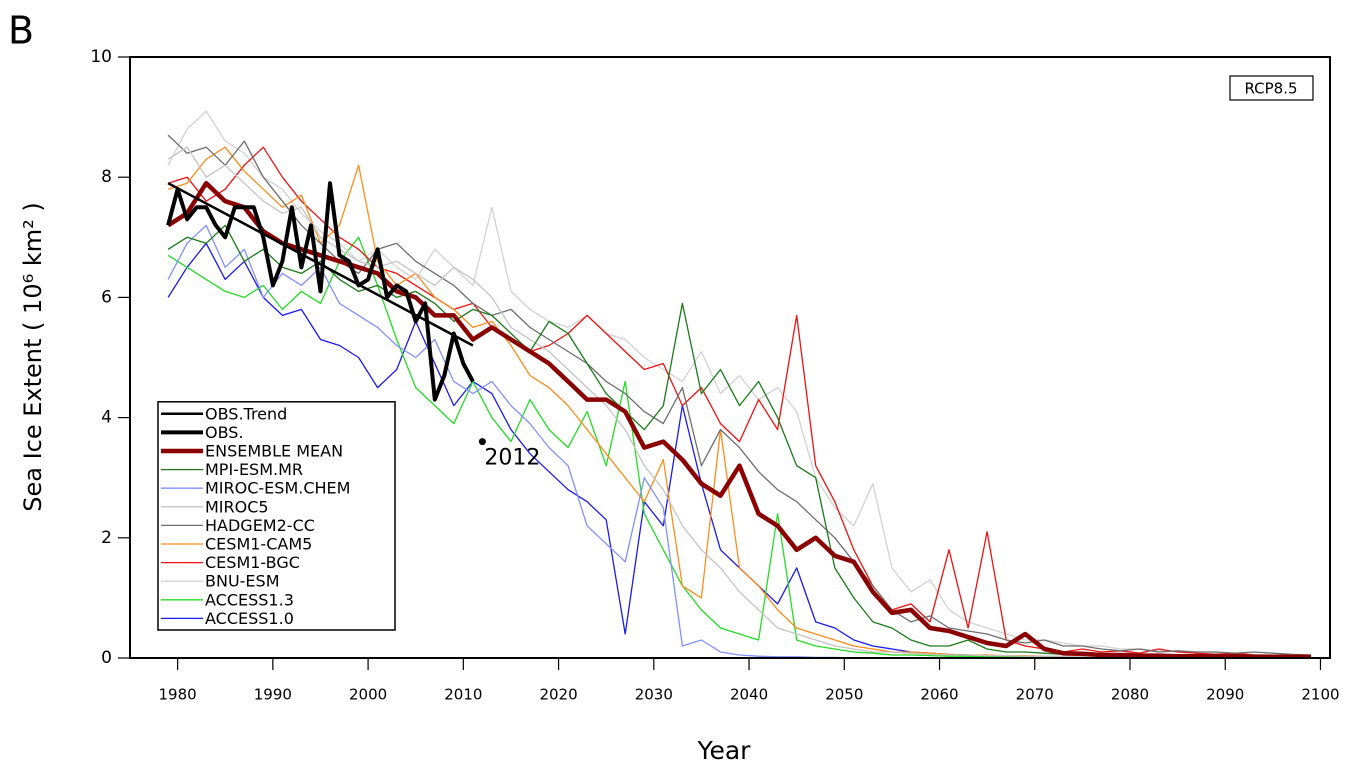  Describe the element at coordinates (724, 750) in the screenshot. I see `x-axis-title: Year` at that location.